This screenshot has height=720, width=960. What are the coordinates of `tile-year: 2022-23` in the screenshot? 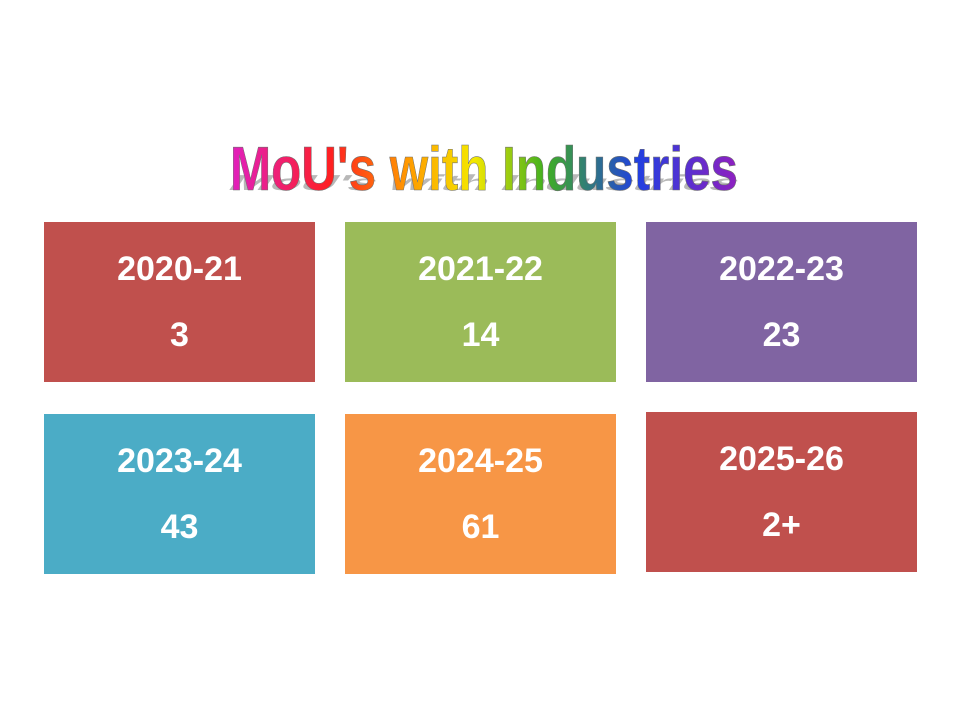 It's located at (781, 269).